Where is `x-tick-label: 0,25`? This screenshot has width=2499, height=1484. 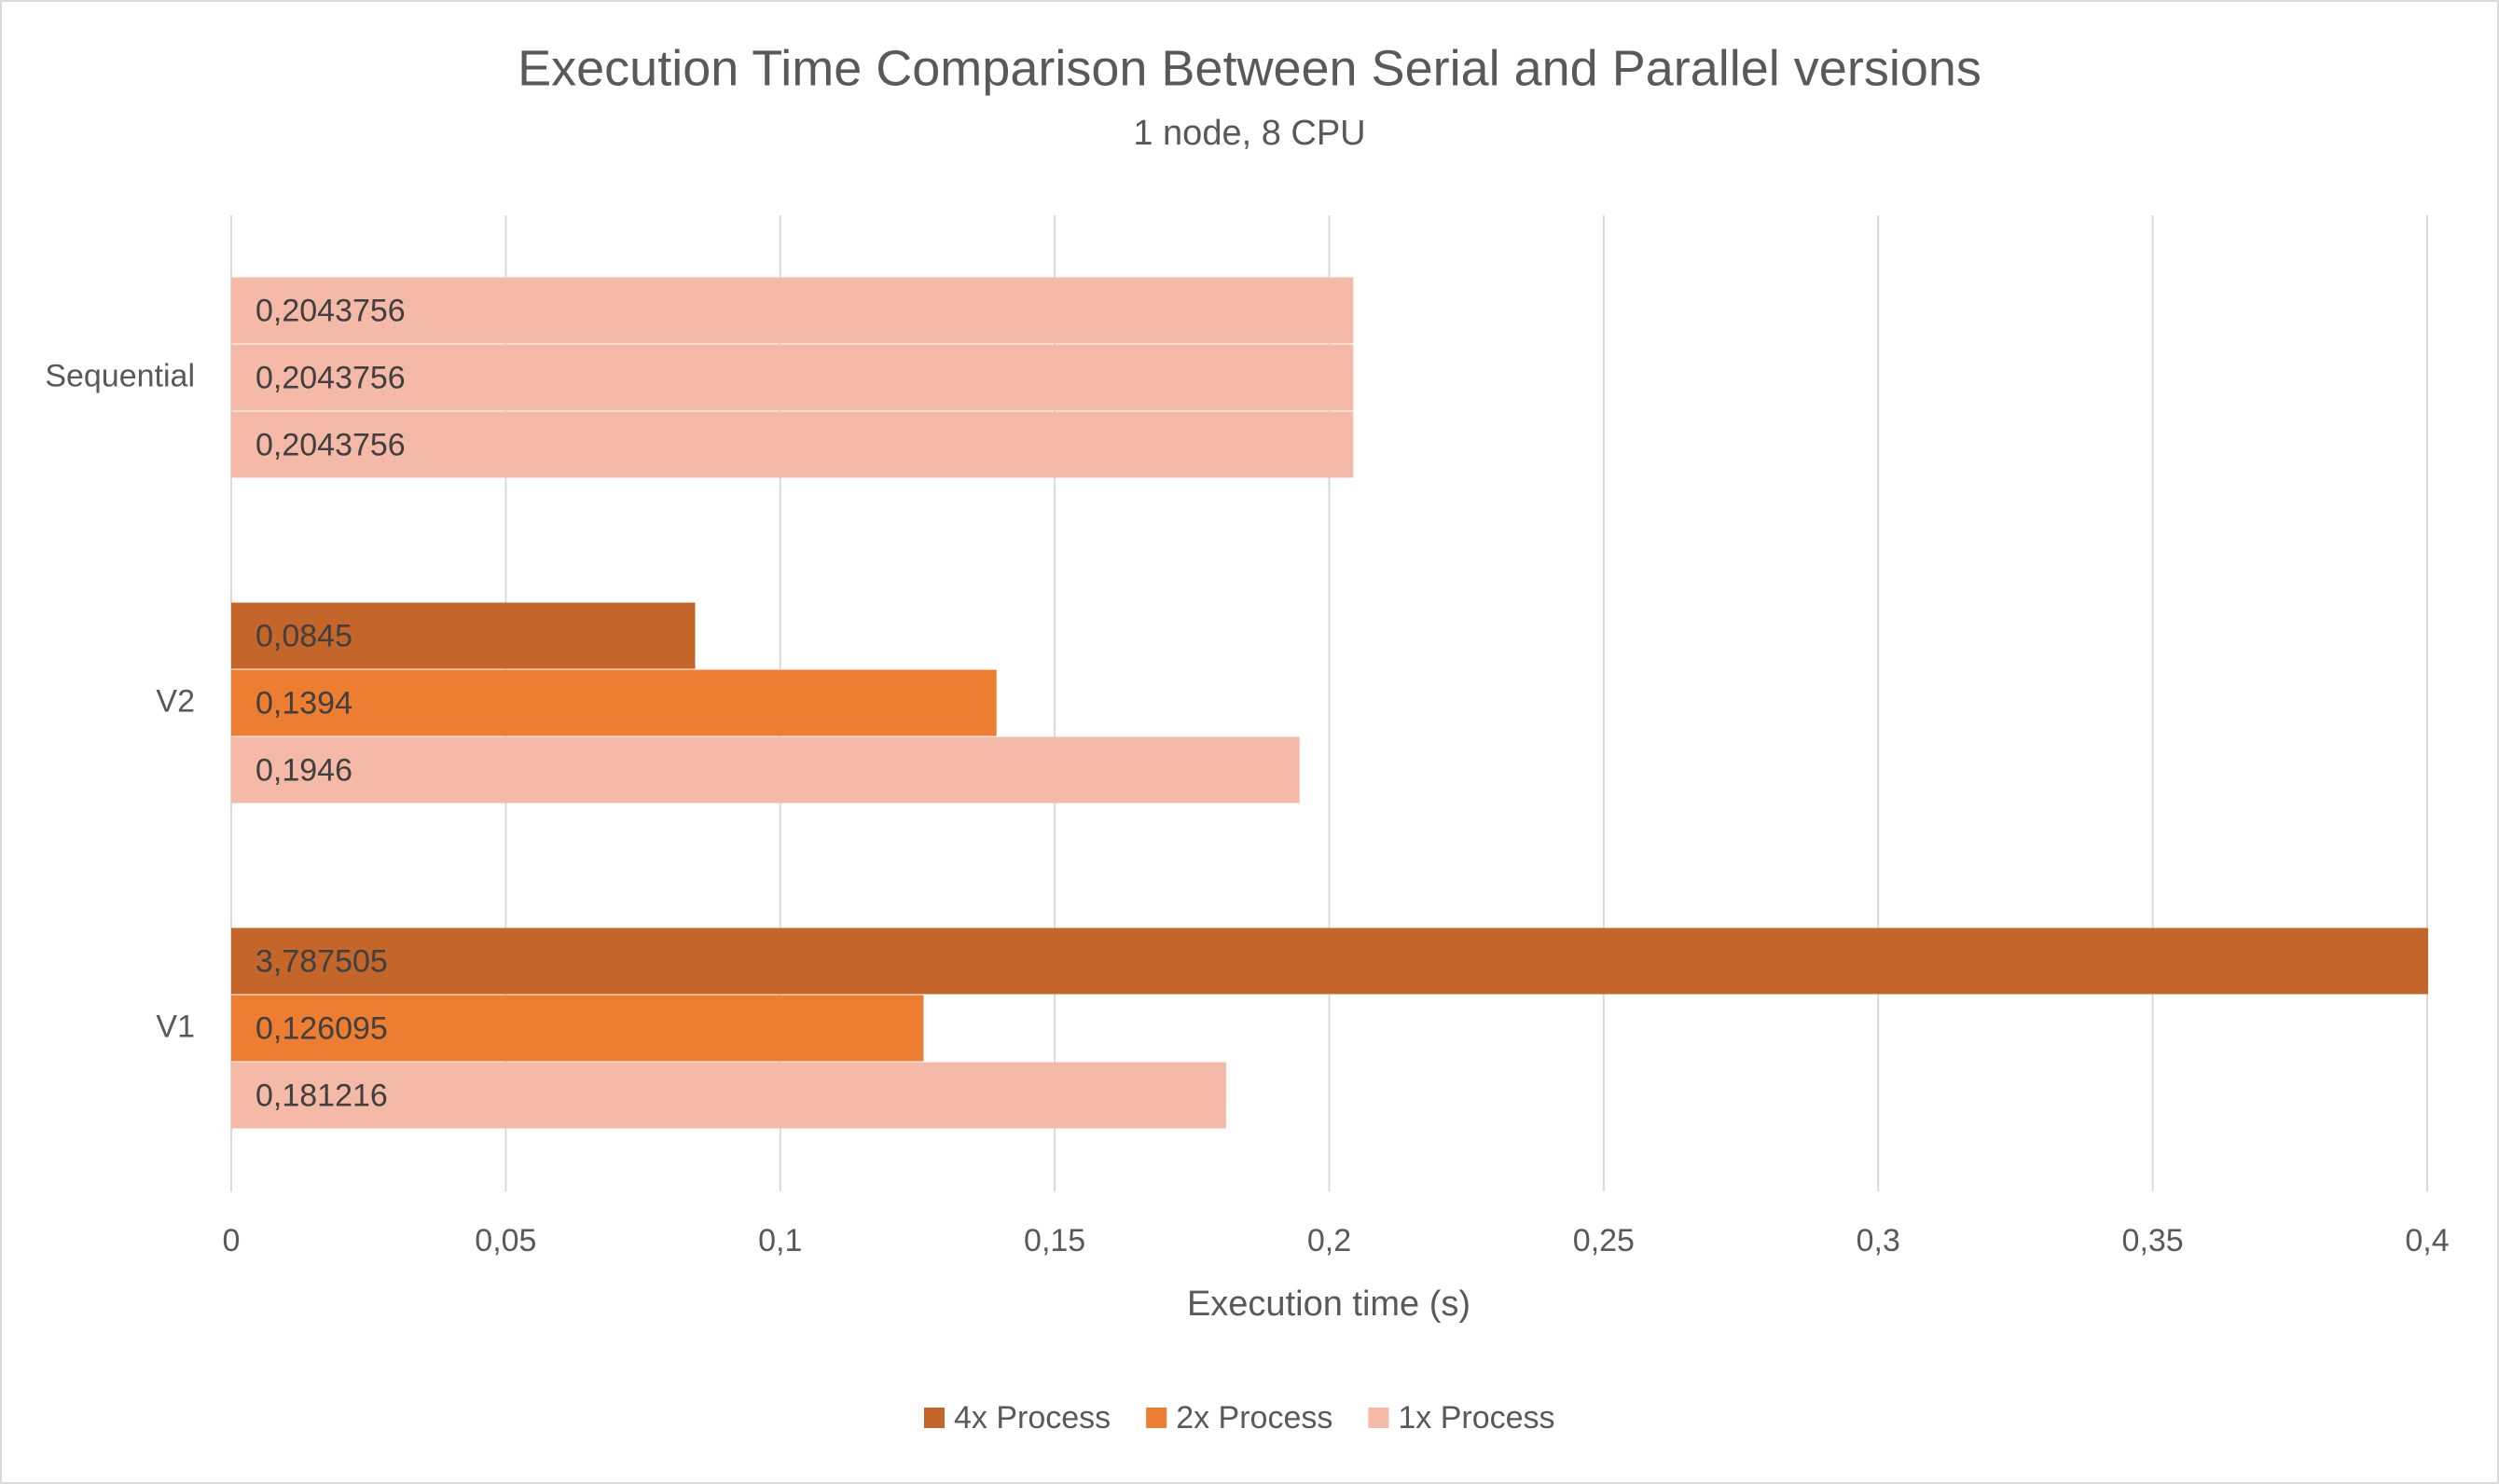 x-tick-label: 0,25 is located at coordinates (1604, 1240).